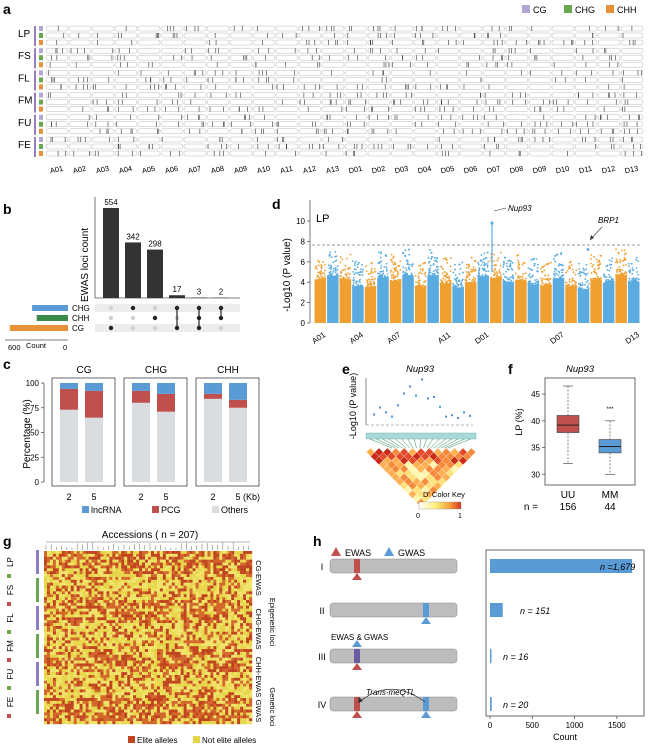  I want to click on panel-b-letter: b, so click(7, 209).